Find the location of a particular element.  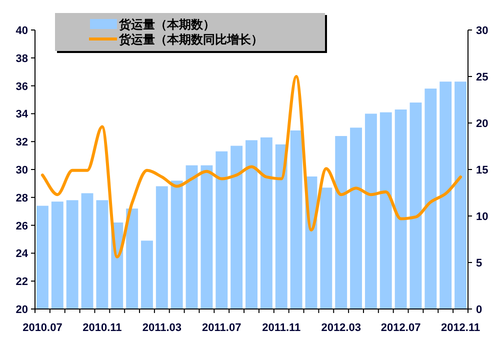

legend-label: 货运量（本期数） is located at coordinates (166, 25).